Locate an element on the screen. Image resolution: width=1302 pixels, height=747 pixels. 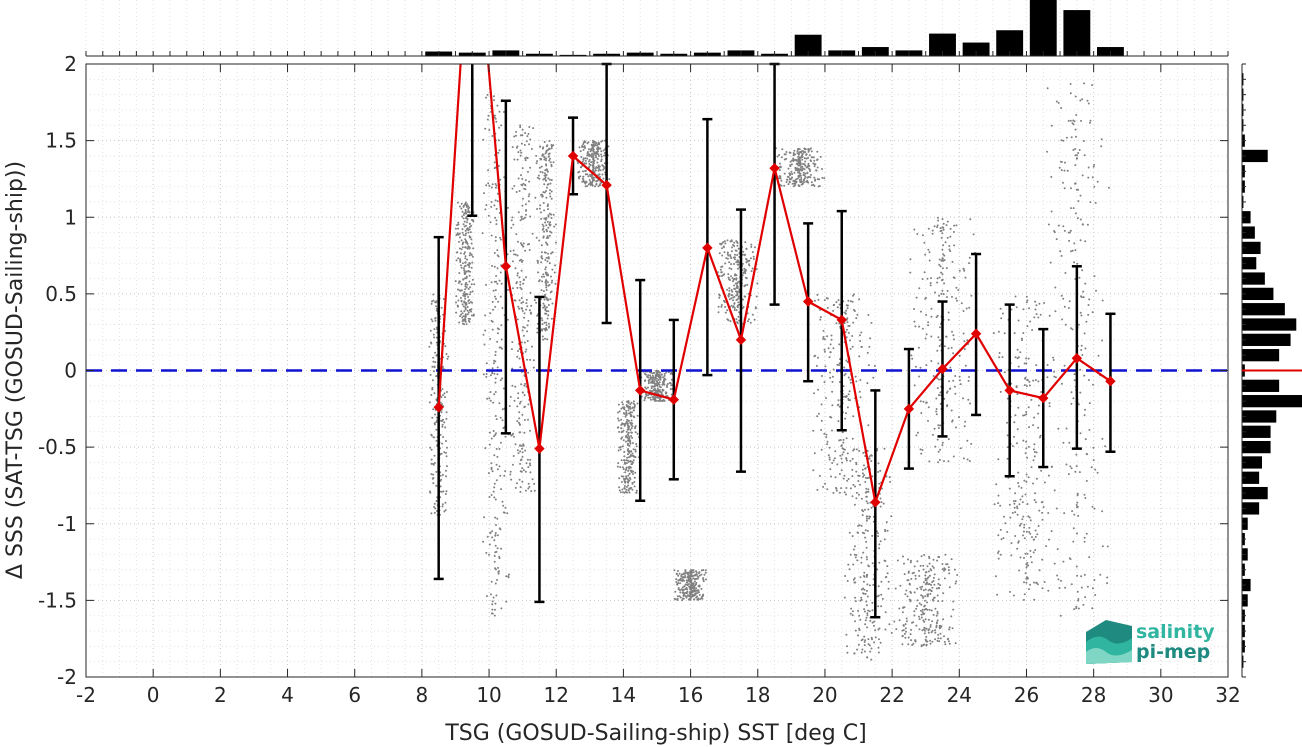
x-axis-label: TSG (GOSUD-Sailing-ship) SST [deg C] is located at coordinates (655, 733).